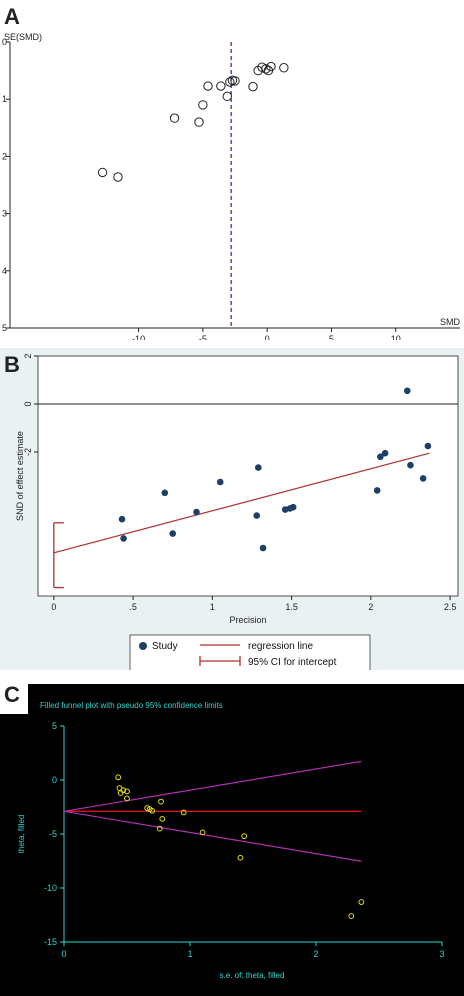 The width and height of the screenshot is (464, 996). Describe the element at coordinates (212, 786) in the screenshot. I see `upper-ci-line-c` at that location.